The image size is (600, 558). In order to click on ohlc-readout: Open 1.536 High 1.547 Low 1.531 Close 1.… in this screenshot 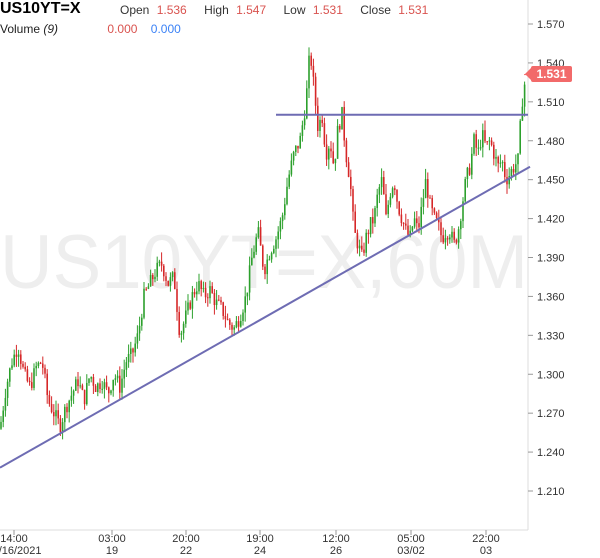, I will do `click(274, 10)`.